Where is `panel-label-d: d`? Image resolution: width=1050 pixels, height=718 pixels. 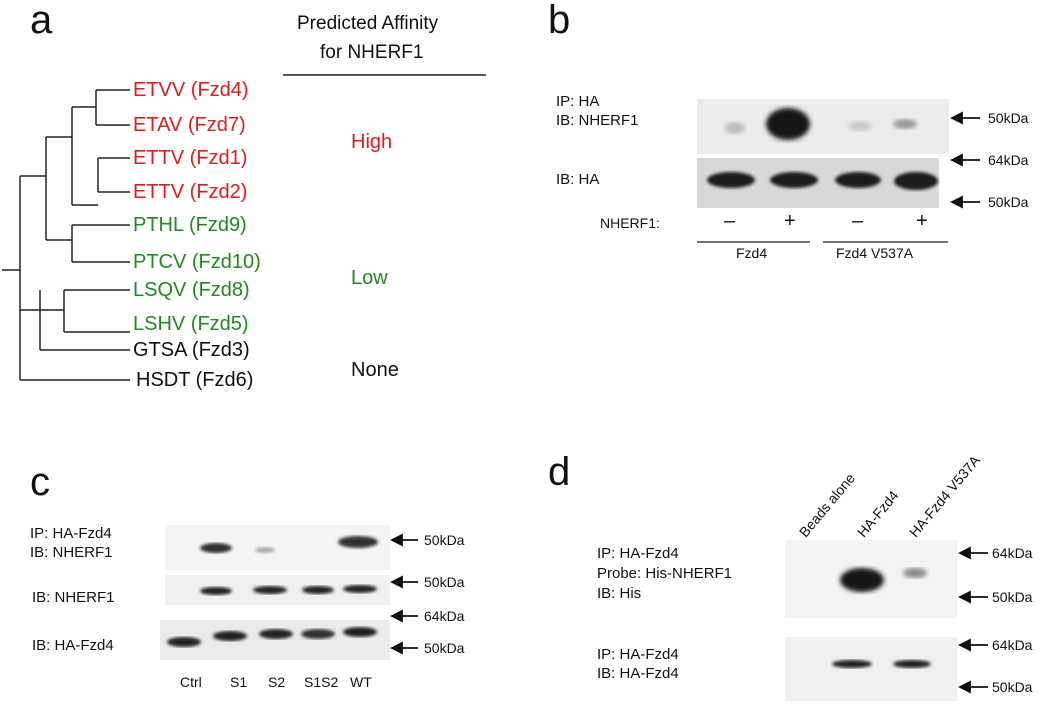 panel-label-d: d is located at coordinates (559, 472).